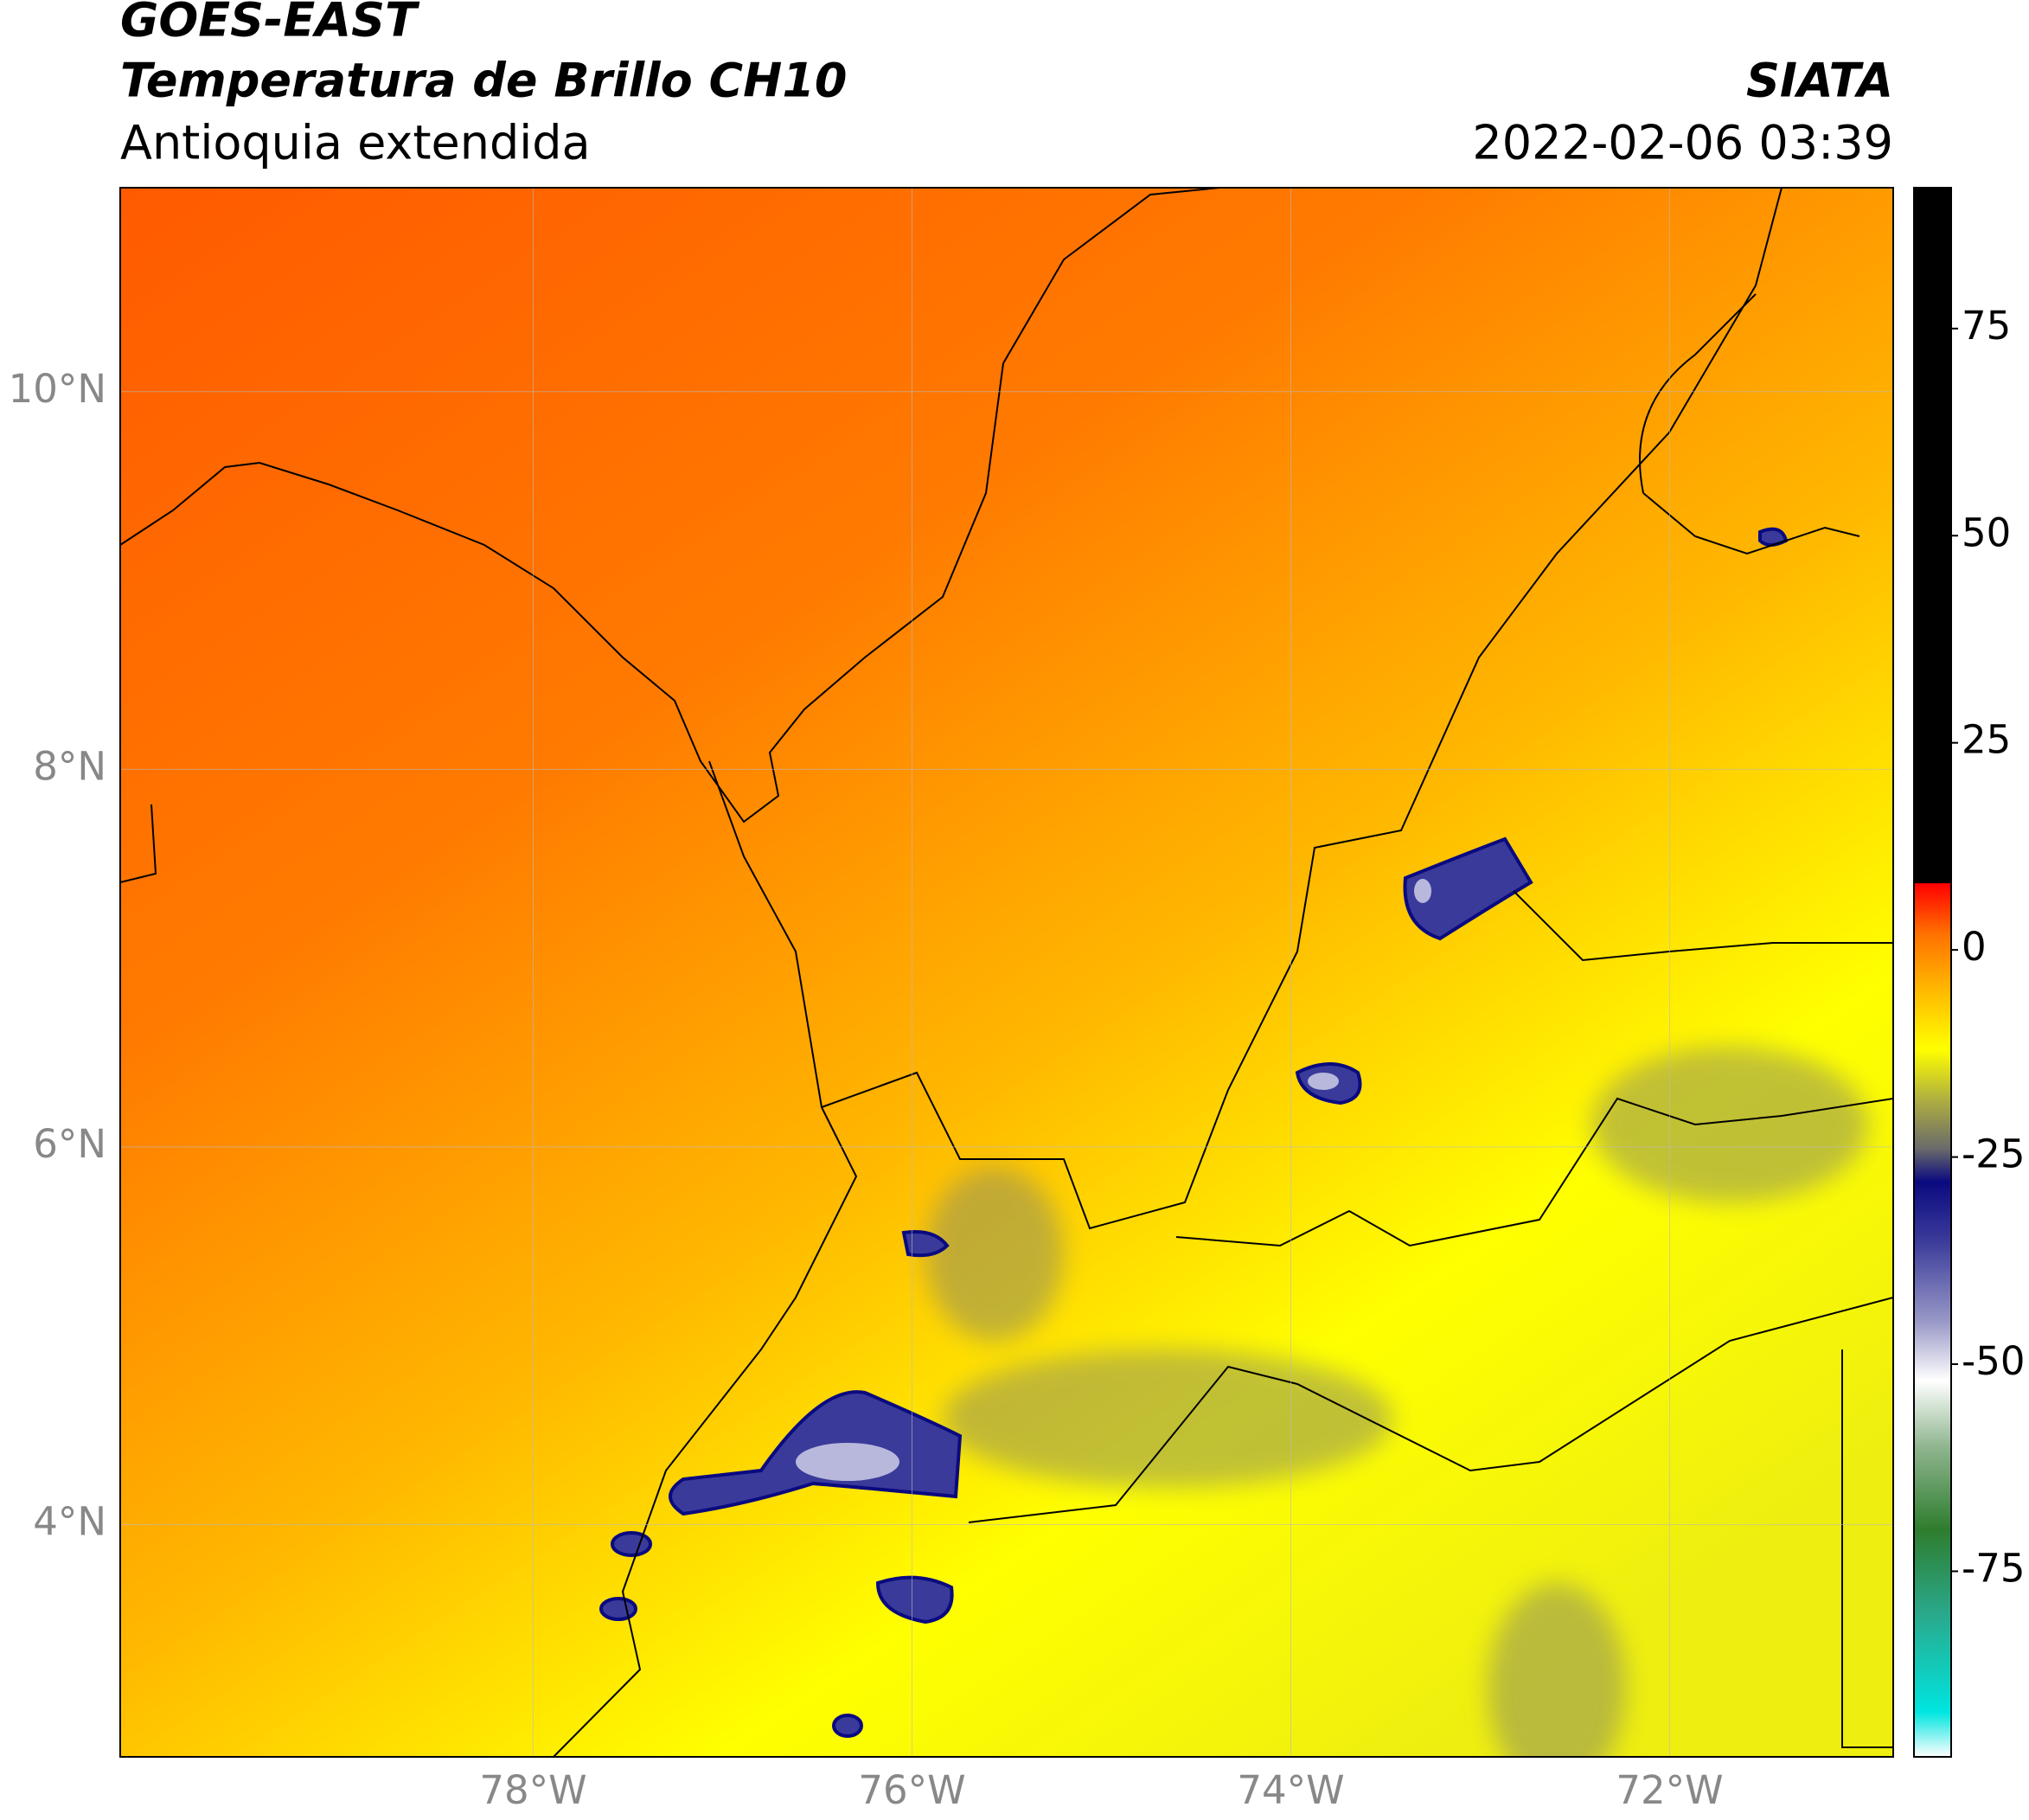  Describe the element at coordinates (1986, 532) in the screenshot. I see `colorbar-tick-label: 50` at that location.